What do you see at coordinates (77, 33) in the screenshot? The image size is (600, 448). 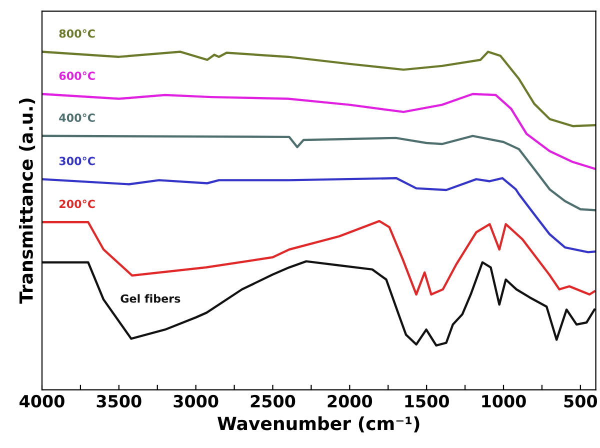 I see `series-label: 800°C` at bounding box center [77, 33].